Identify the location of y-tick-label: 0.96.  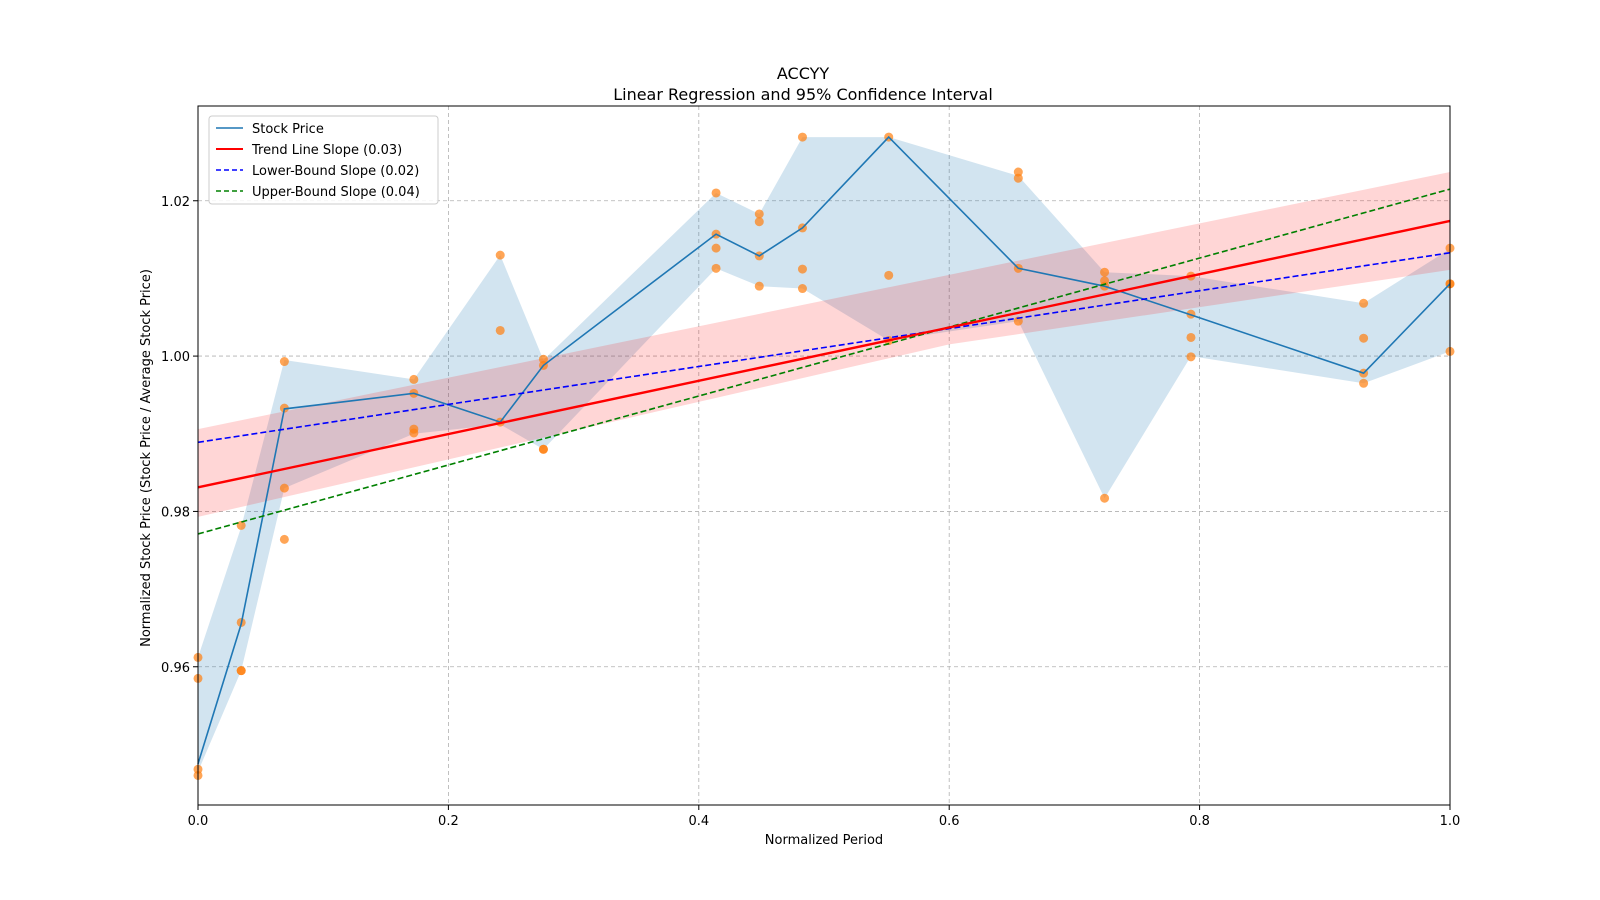
(175, 668).